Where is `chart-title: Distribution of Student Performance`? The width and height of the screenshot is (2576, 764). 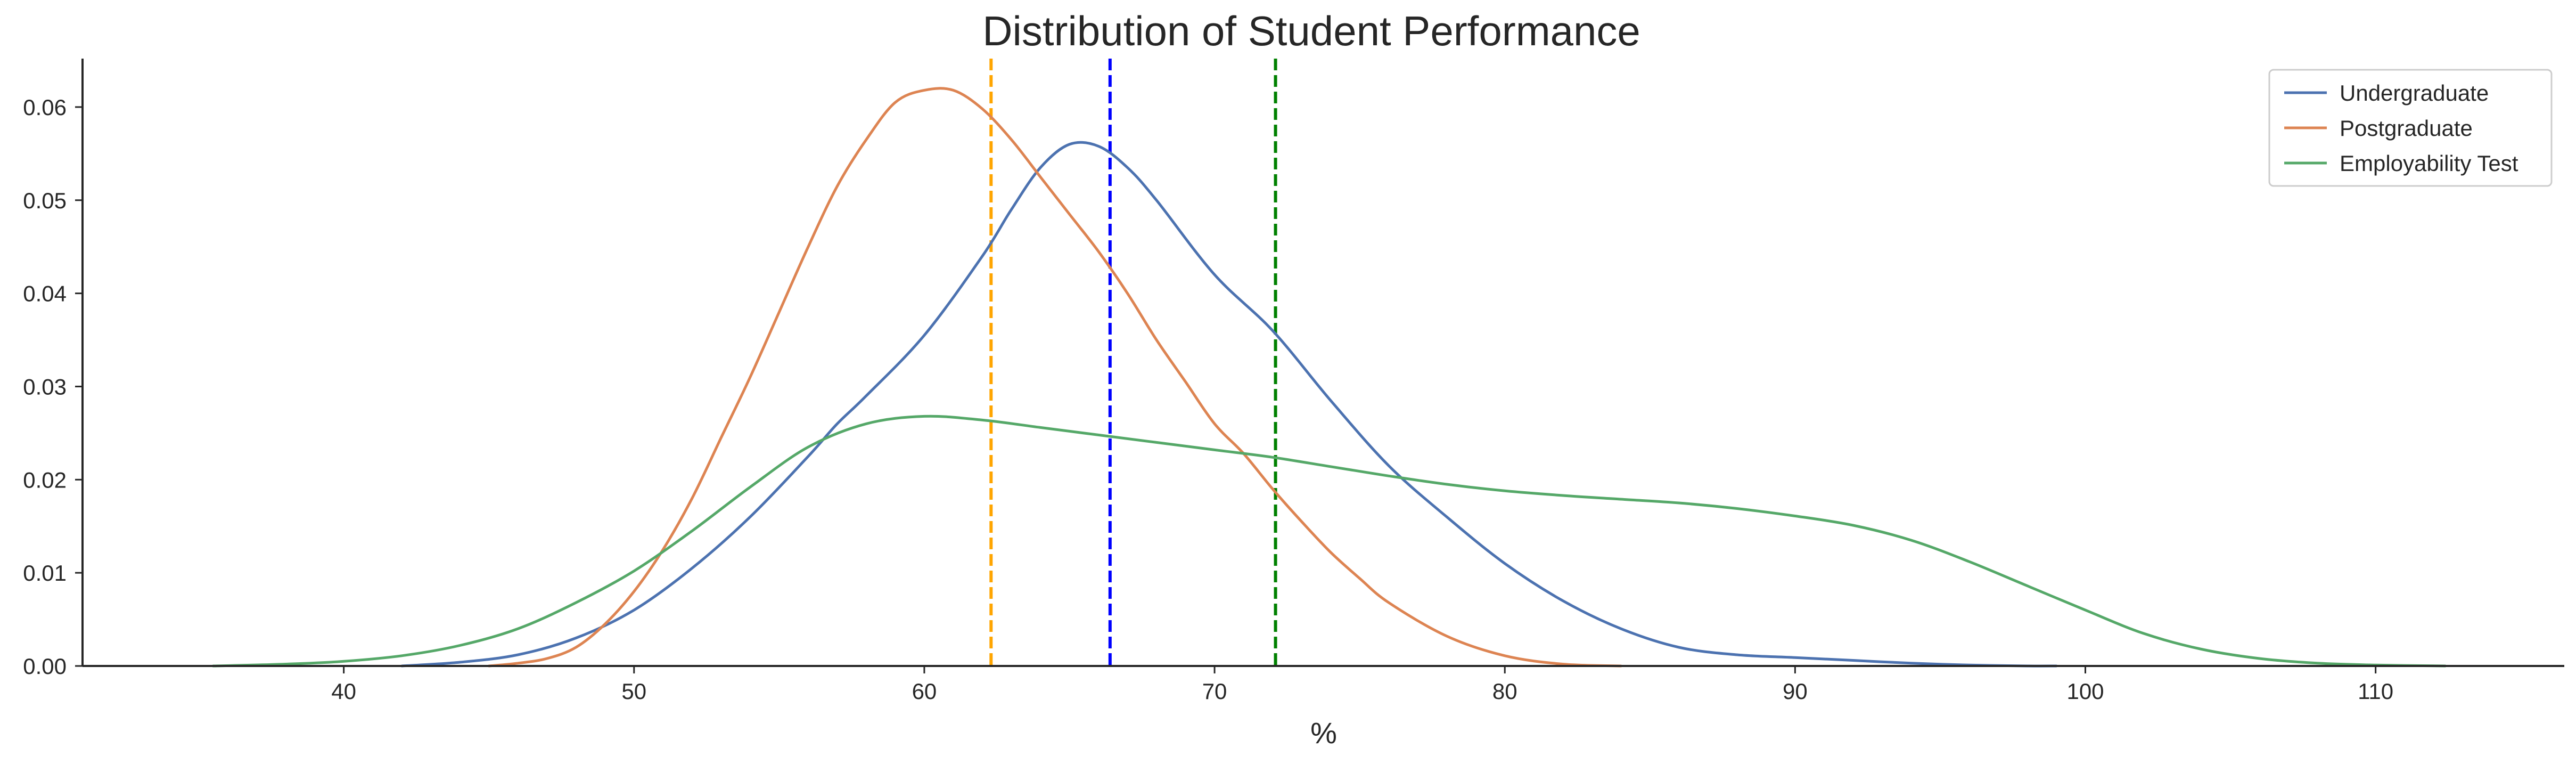
chart-title: Distribution of Student Performance is located at coordinates (1311, 30).